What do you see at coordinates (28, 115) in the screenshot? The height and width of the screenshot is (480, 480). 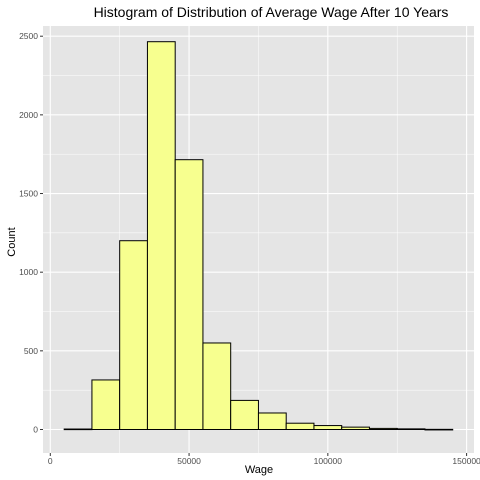 I see `y-tick-label: 2000` at bounding box center [28, 115].